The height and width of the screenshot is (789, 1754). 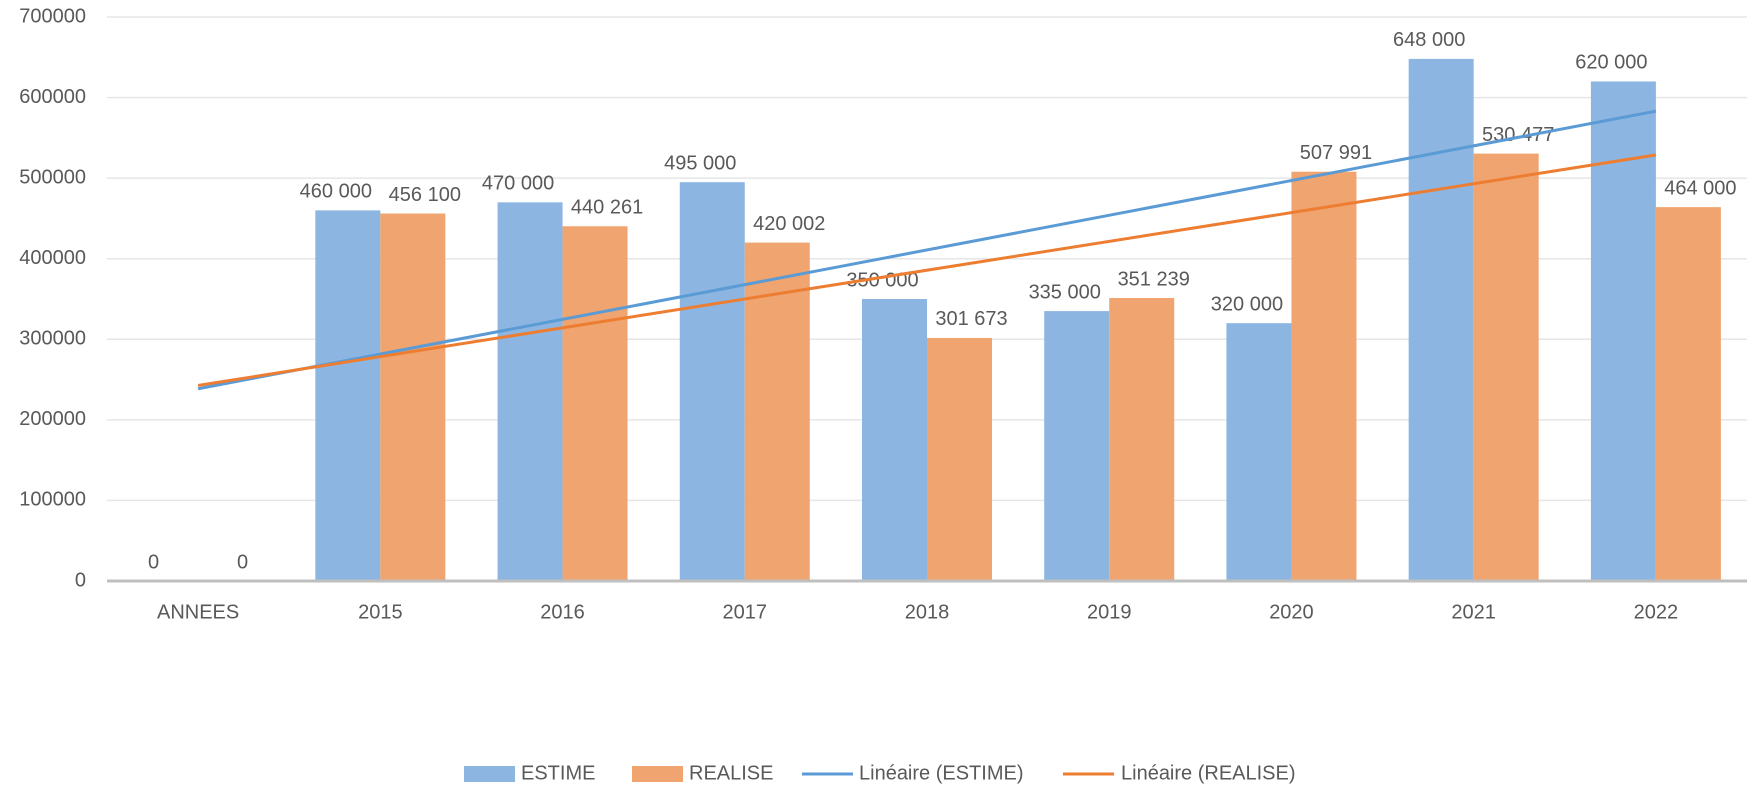 I want to click on data-label: 351 239, so click(x=1154, y=279).